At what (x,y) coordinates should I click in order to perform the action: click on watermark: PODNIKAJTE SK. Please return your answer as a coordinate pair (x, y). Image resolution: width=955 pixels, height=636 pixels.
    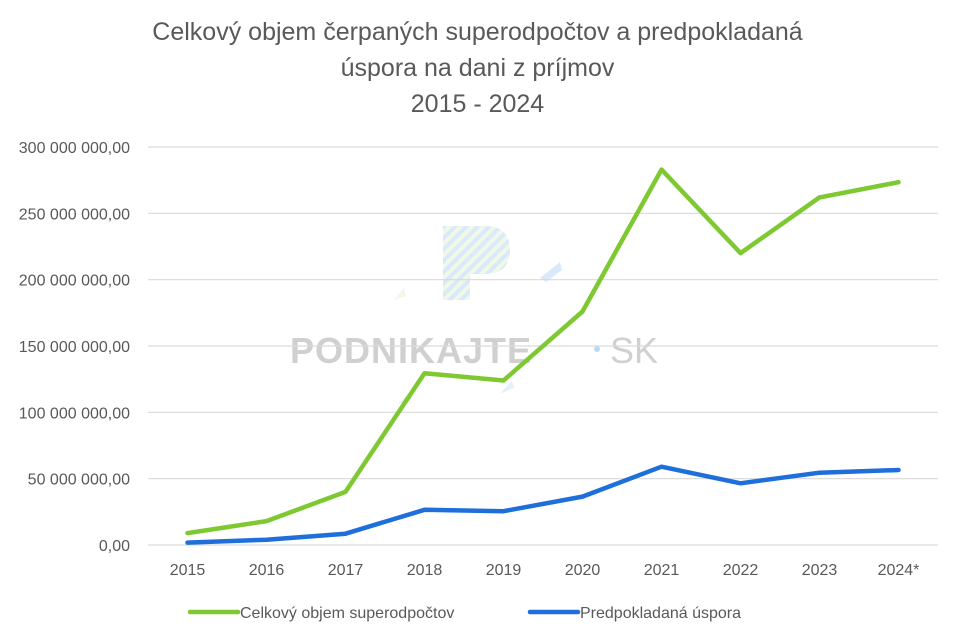
    Looking at the image, I should click on (474, 315).